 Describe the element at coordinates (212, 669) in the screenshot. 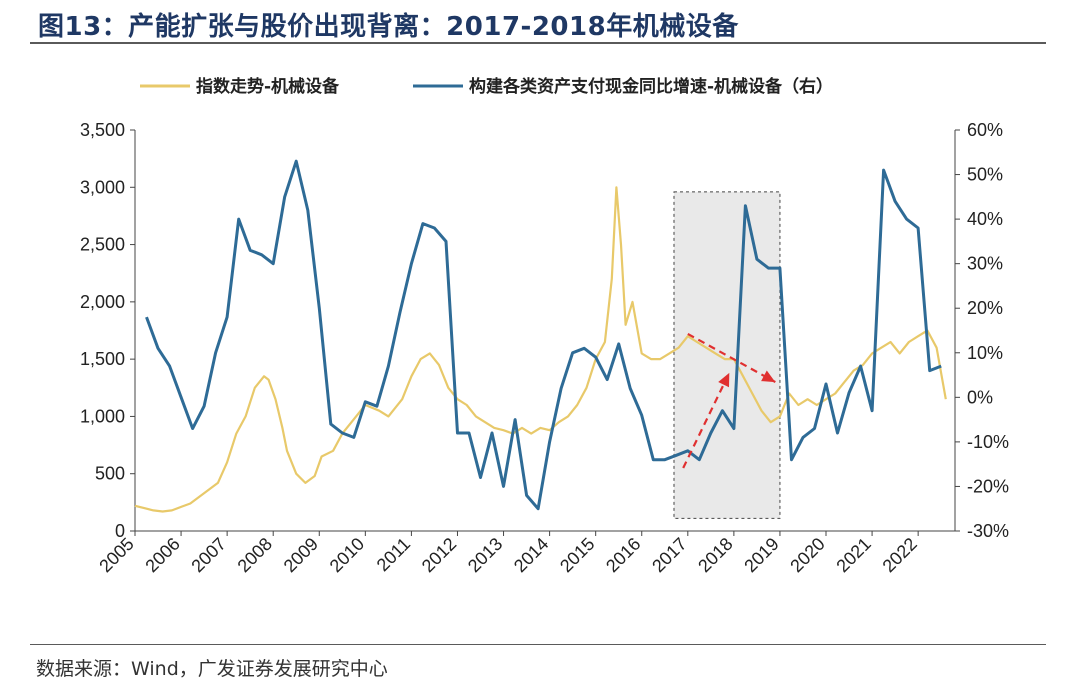

I see `source-note: 数据来源：Wind，广发证券发展研究中心` at that location.